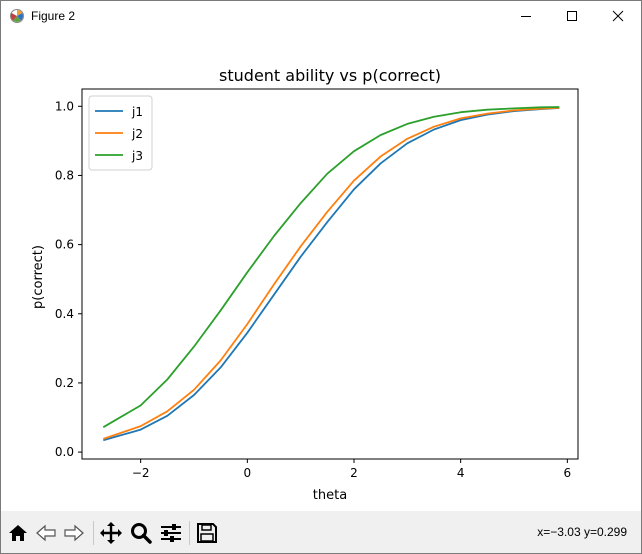 Image resolution: width=642 pixels, height=554 pixels. What do you see at coordinates (330, 75) in the screenshot?
I see `chart-title: student ability vs p(correct)` at bounding box center [330, 75].